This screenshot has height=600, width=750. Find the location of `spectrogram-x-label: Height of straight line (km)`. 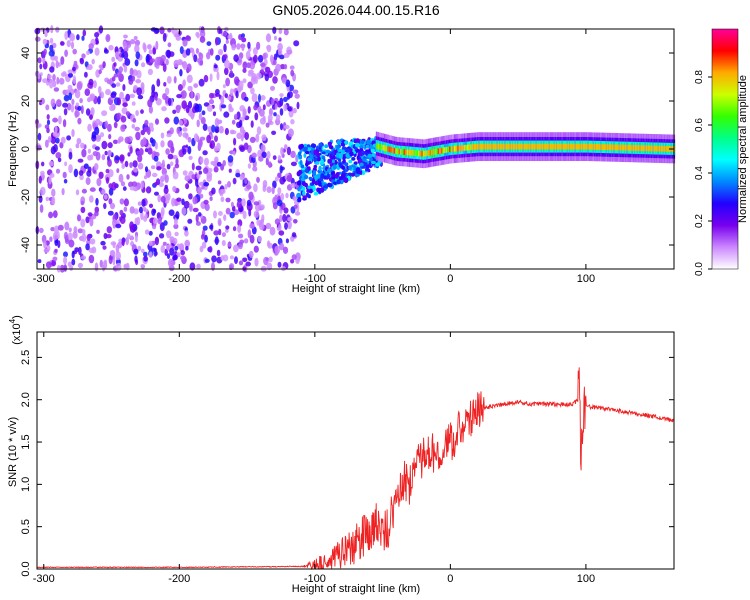

spectrogram-x-label: Height of straight line (km) is located at coordinates (356, 289).